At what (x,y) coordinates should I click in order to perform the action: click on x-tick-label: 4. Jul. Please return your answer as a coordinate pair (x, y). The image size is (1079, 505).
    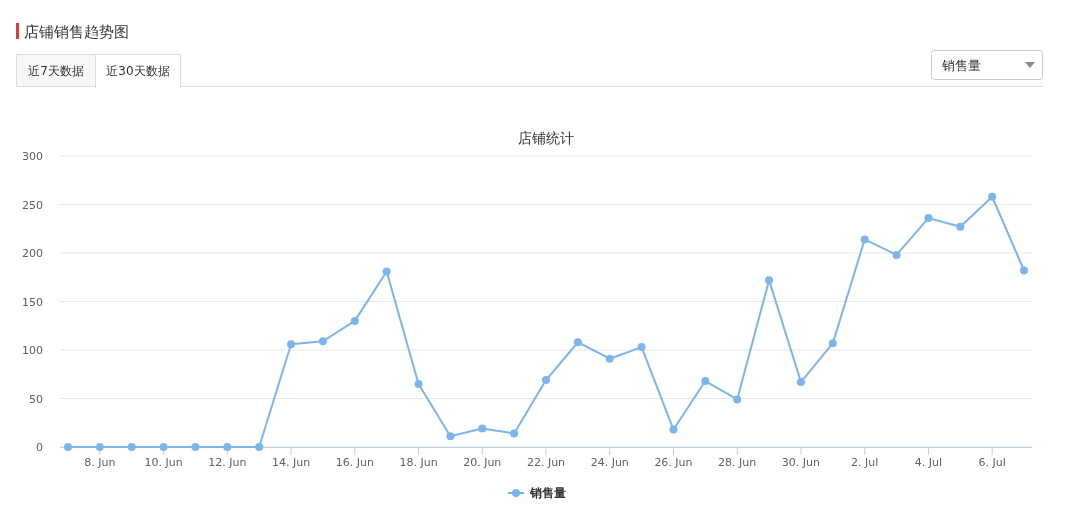
    Looking at the image, I should click on (928, 462).